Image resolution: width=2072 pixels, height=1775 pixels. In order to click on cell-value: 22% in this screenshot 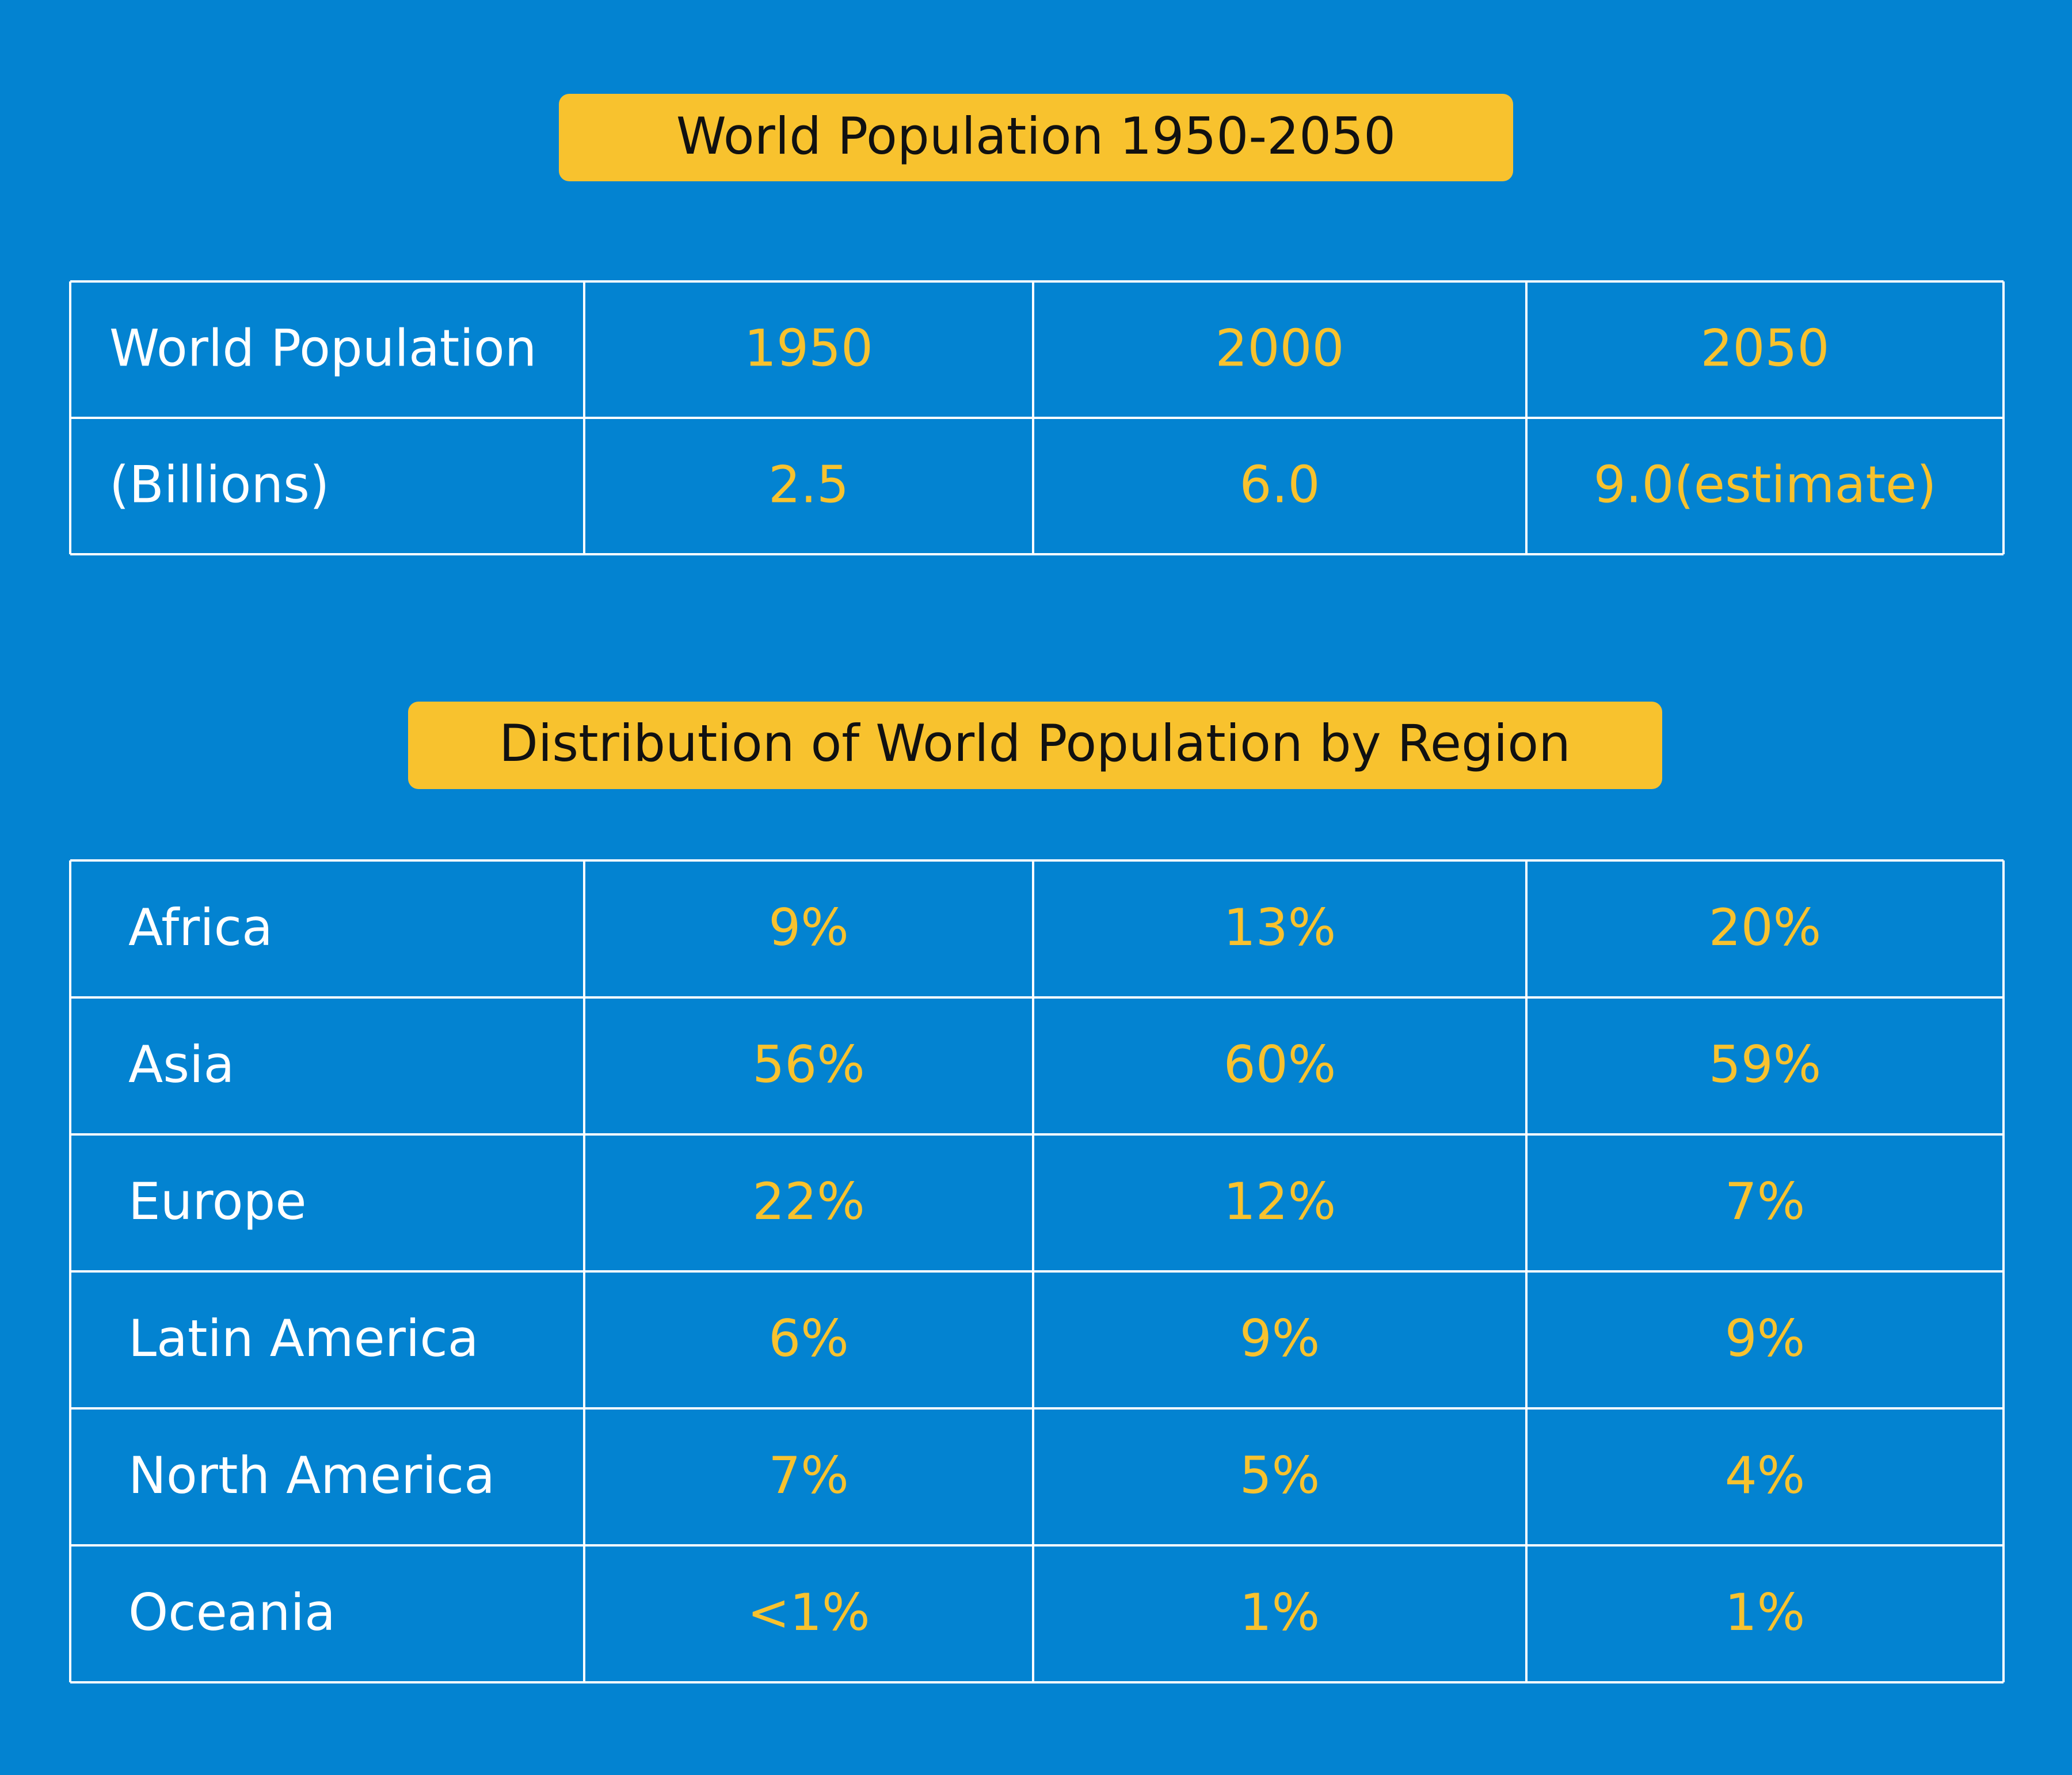, I will do `click(809, 1201)`.